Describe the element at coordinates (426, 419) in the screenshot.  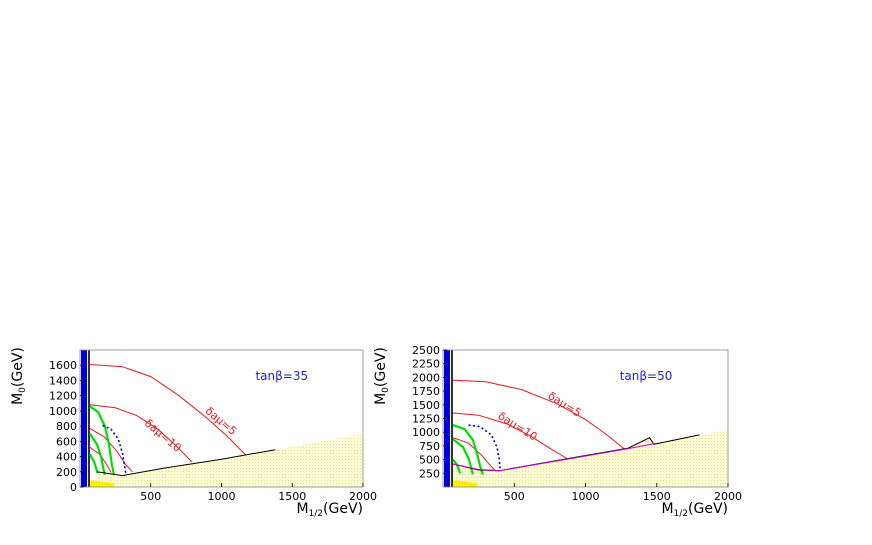
I see `y-tick-label: 1250` at that location.